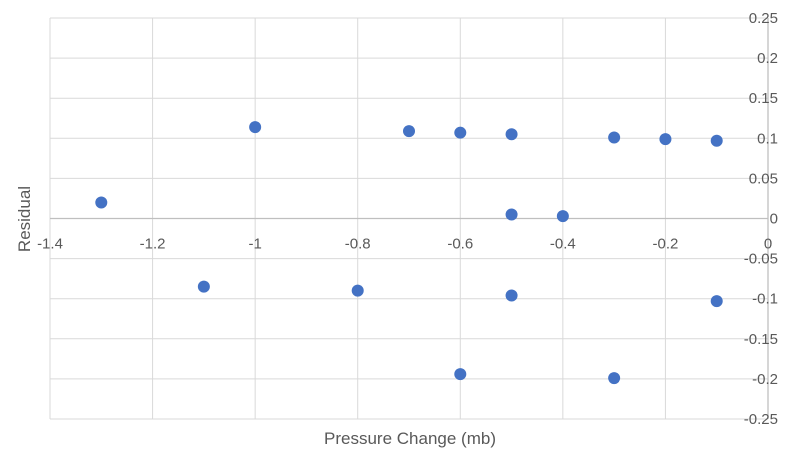  What do you see at coordinates (50, 244) in the screenshot?
I see `x-tick-label: -1.4` at bounding box center [50, 244].